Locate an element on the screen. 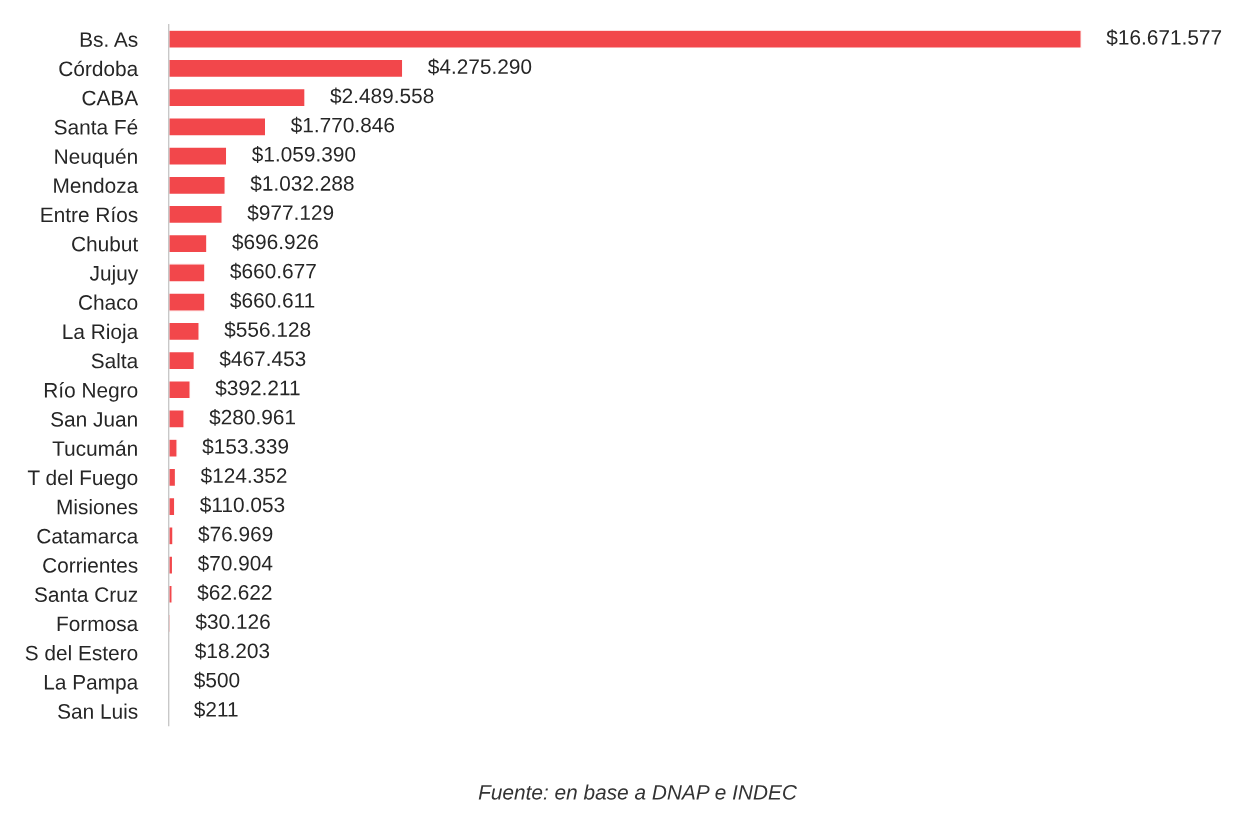  y-tick-label: T del Fuego is located at coordinates (82, 479).